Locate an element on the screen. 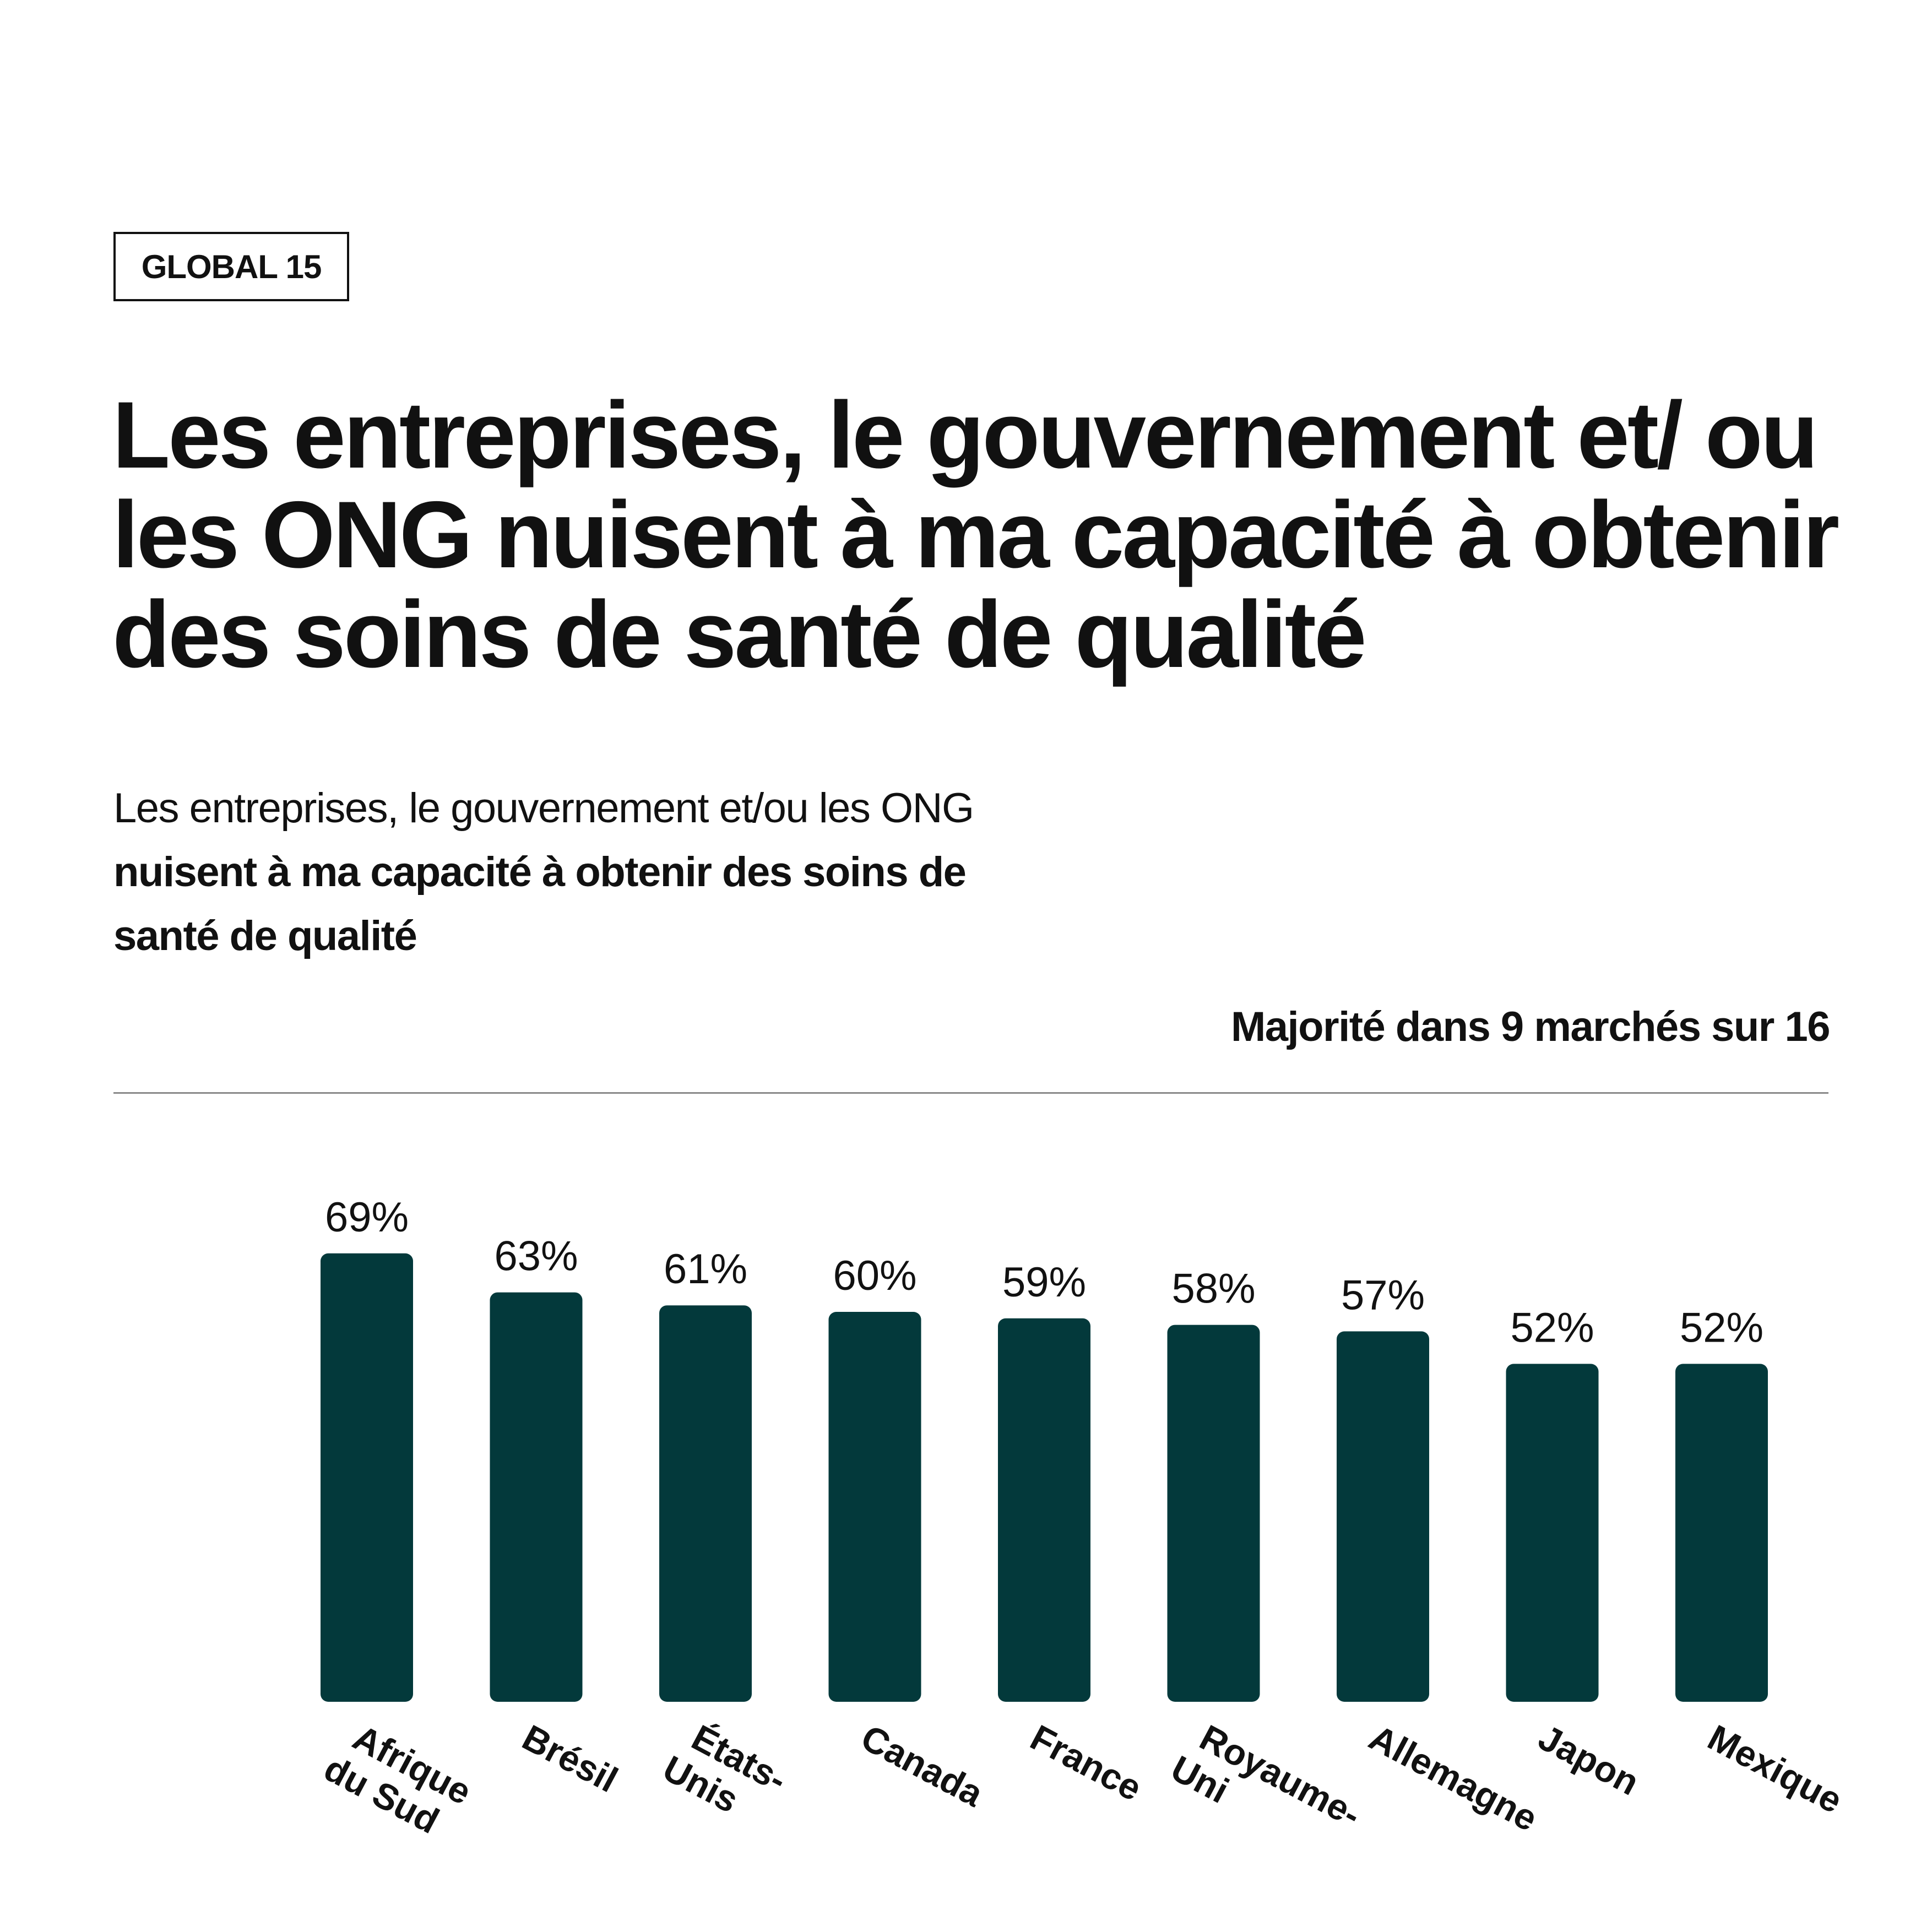 The height and width of the screenshot is (1932, 1932). value-label-6: 57% is located at coordinates (1383, 1295).